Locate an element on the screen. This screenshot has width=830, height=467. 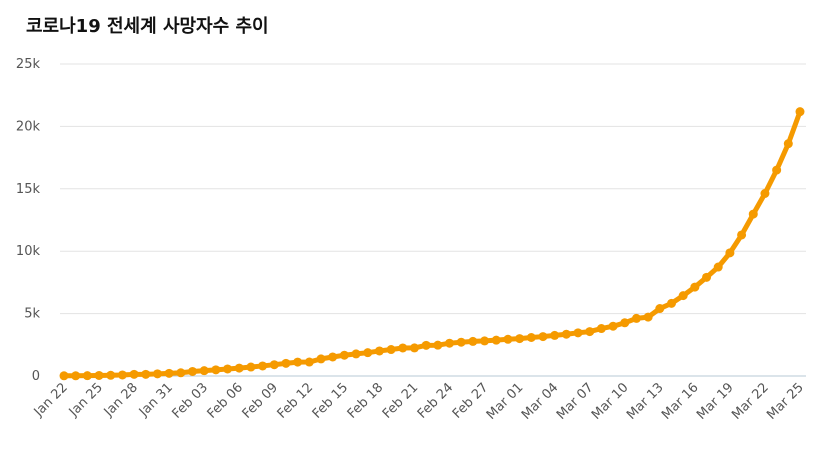
x-tick-label: Jan 28 is located at coordinates (121, 400).